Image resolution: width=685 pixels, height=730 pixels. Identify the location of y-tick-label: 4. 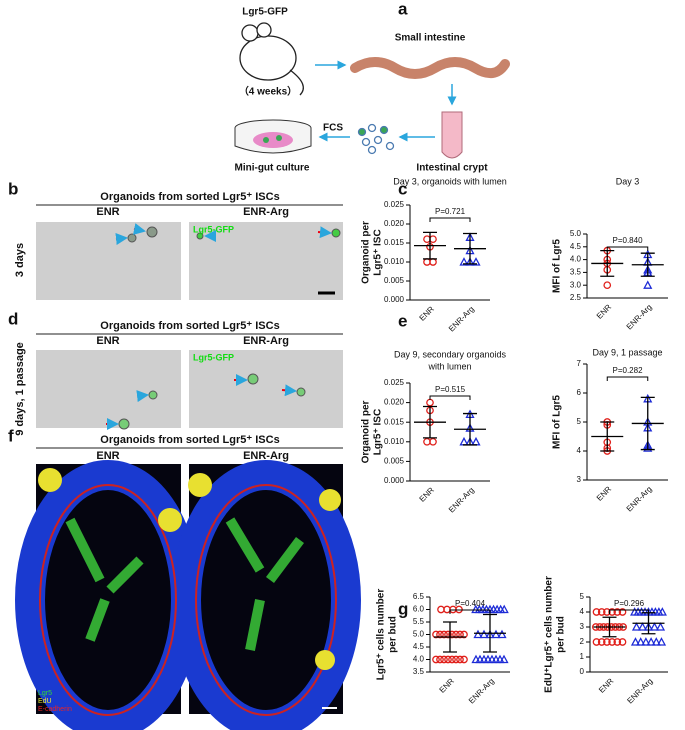
(579, 450).